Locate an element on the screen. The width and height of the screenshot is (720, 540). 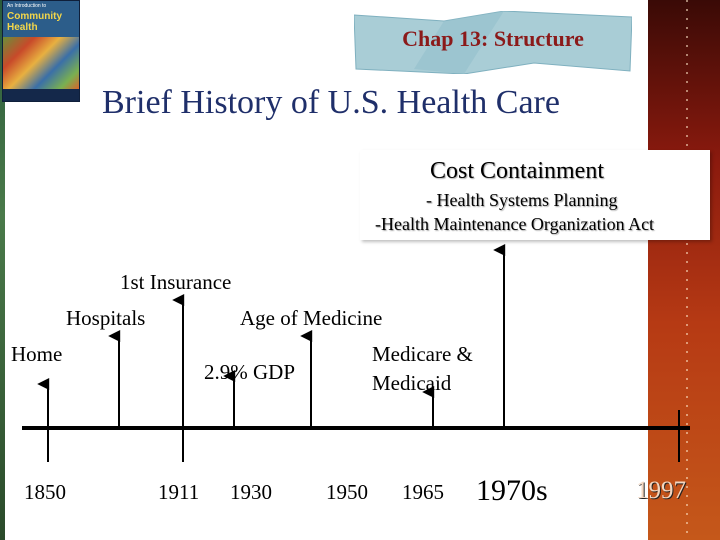
left-decorative-bar is located at coordinates (2, 270).